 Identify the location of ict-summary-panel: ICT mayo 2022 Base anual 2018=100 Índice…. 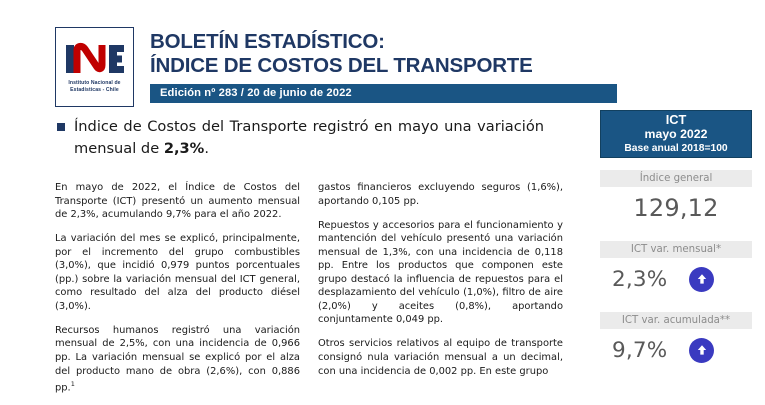
(676, 240).